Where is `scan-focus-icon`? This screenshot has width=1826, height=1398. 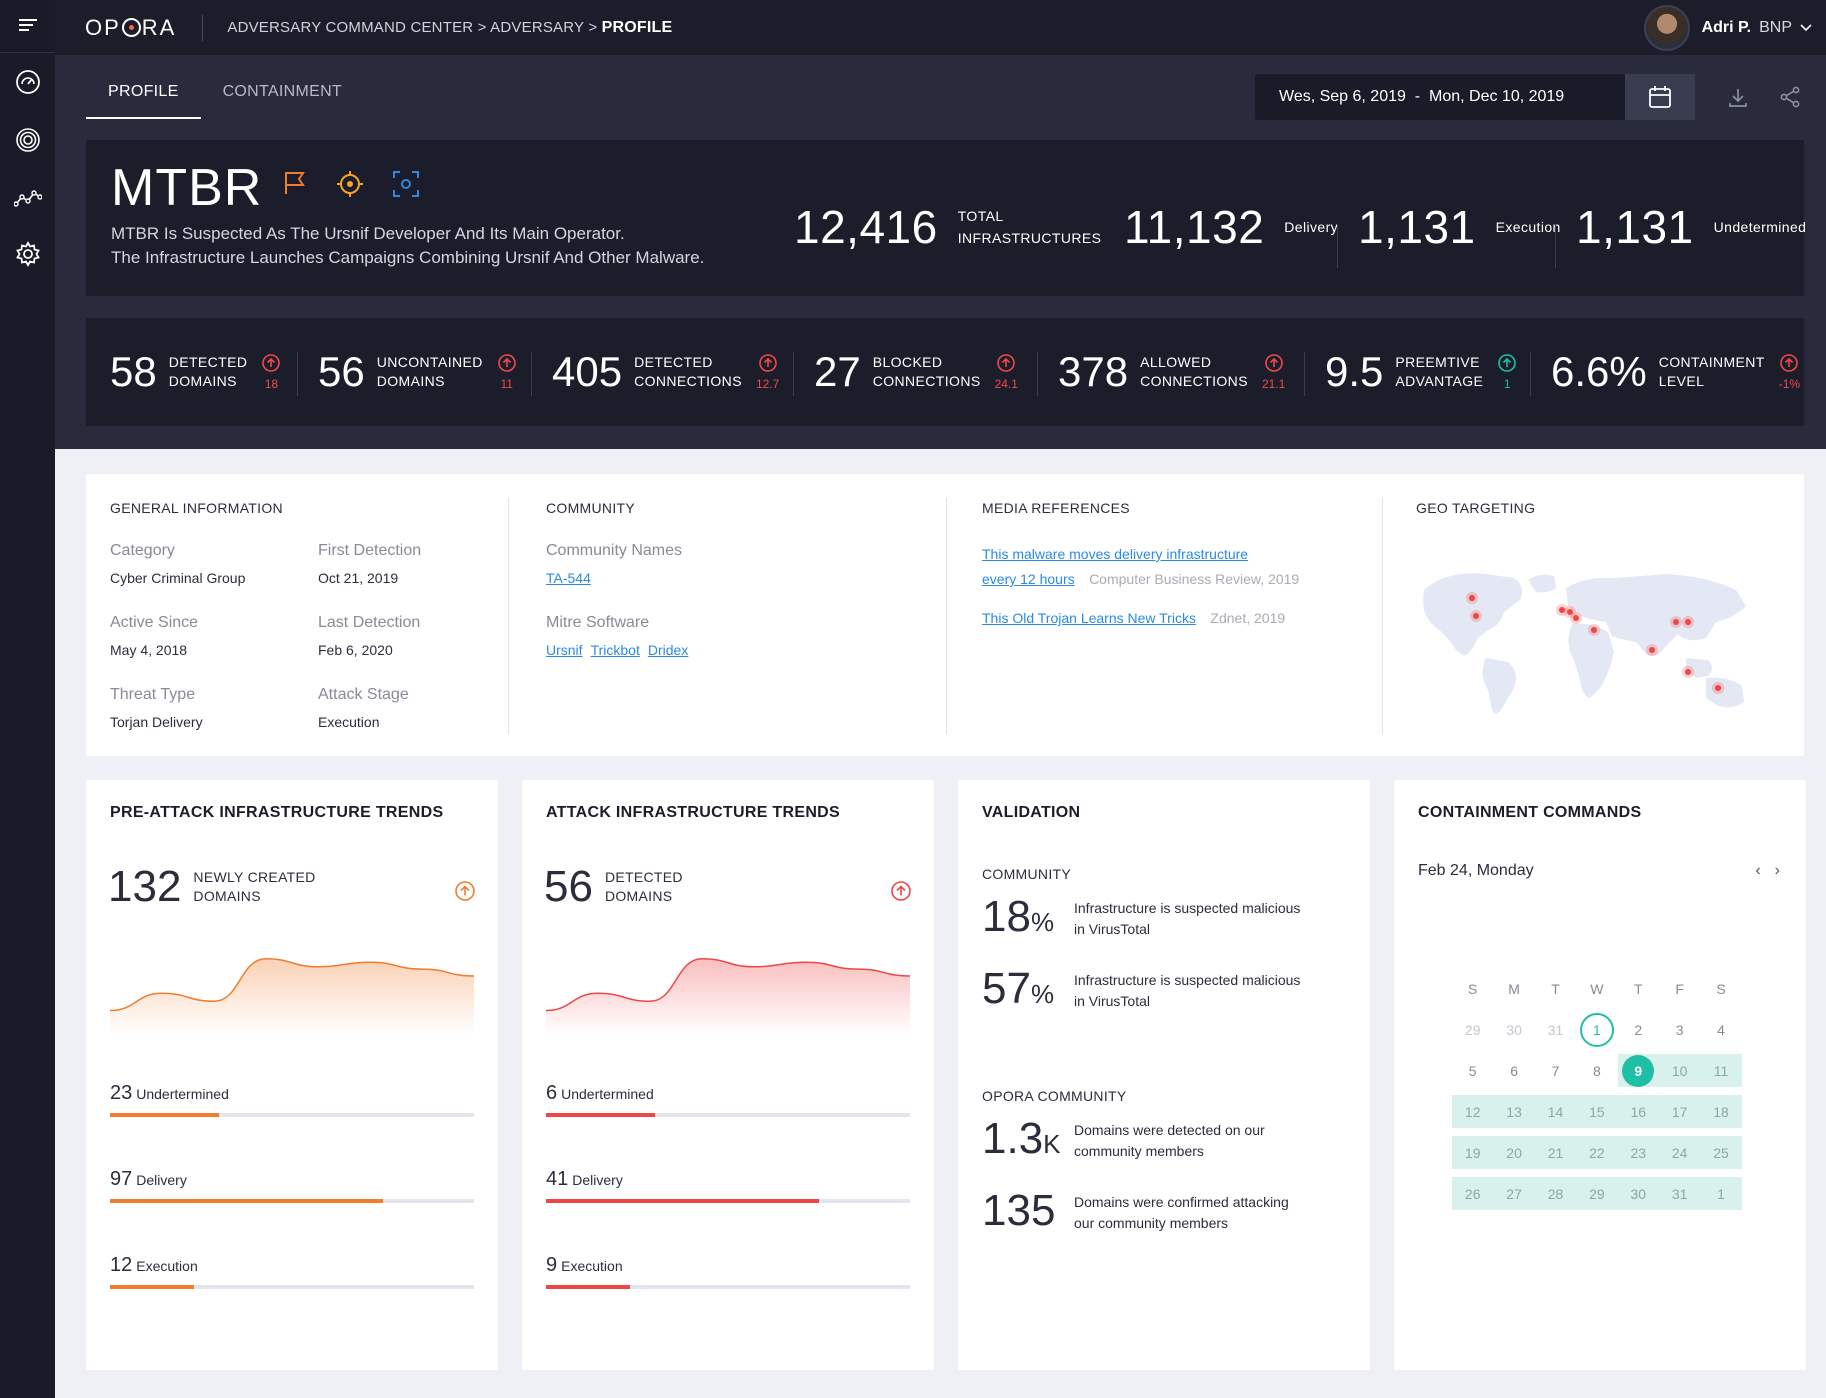 scan-focus-icon is located at coordinates (406, 184).